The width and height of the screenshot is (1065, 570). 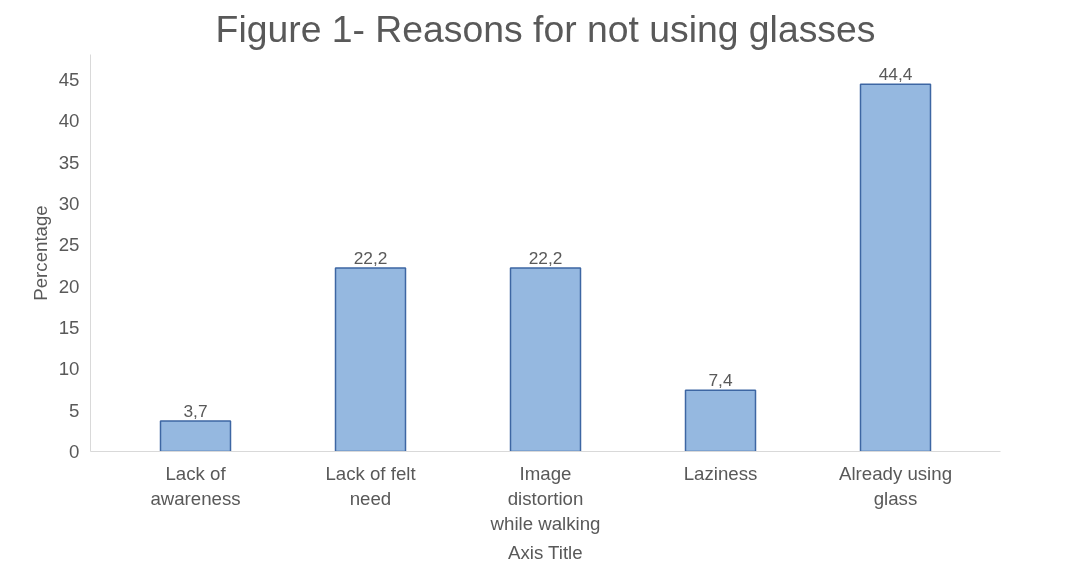 What do you see at coordinates (371, 485) in the screenshot?
I see `x-tick-label: Lack of felt need` at bounding box center [371, 485].